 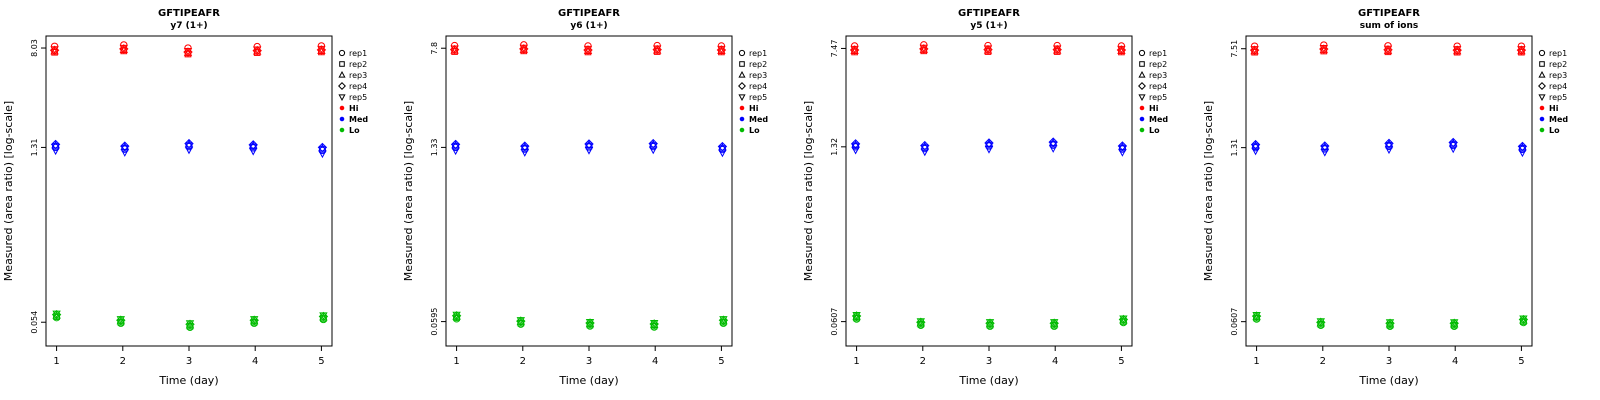 I want to click on point-lo-day4-rep5, so click(x=1454, y=323).